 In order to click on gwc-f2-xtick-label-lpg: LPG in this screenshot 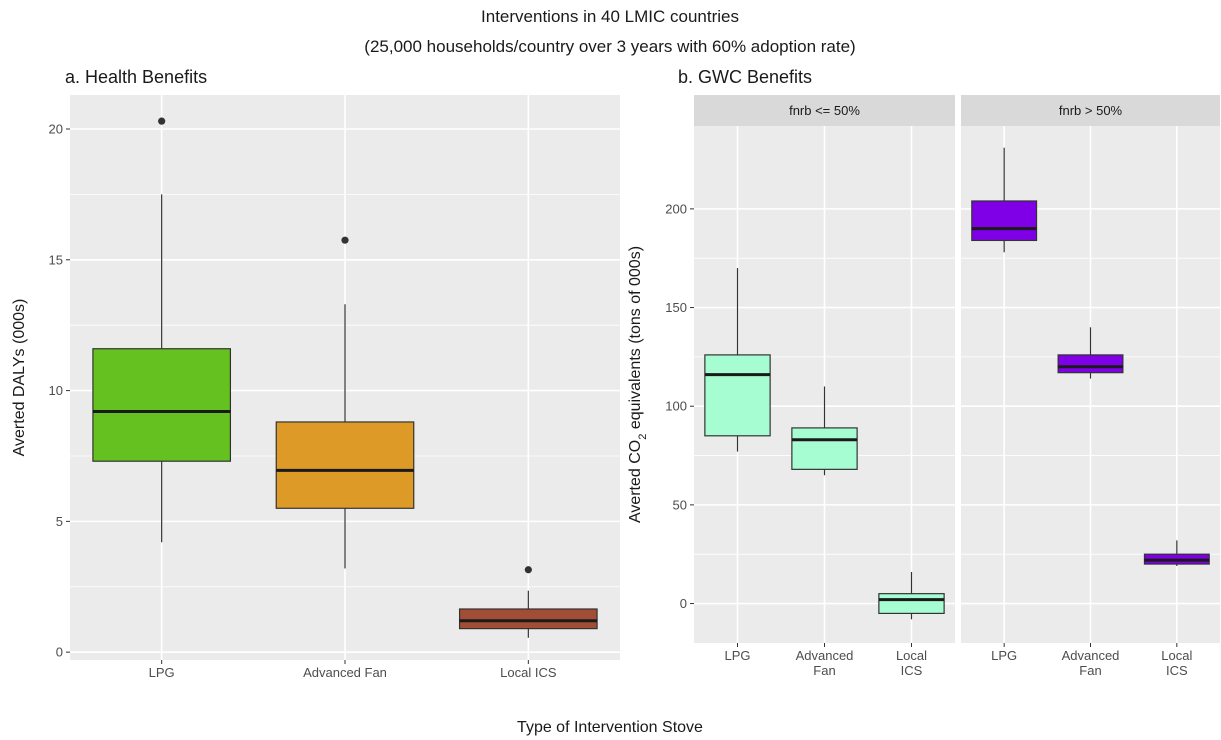, I will do `click(1004, 655)`.